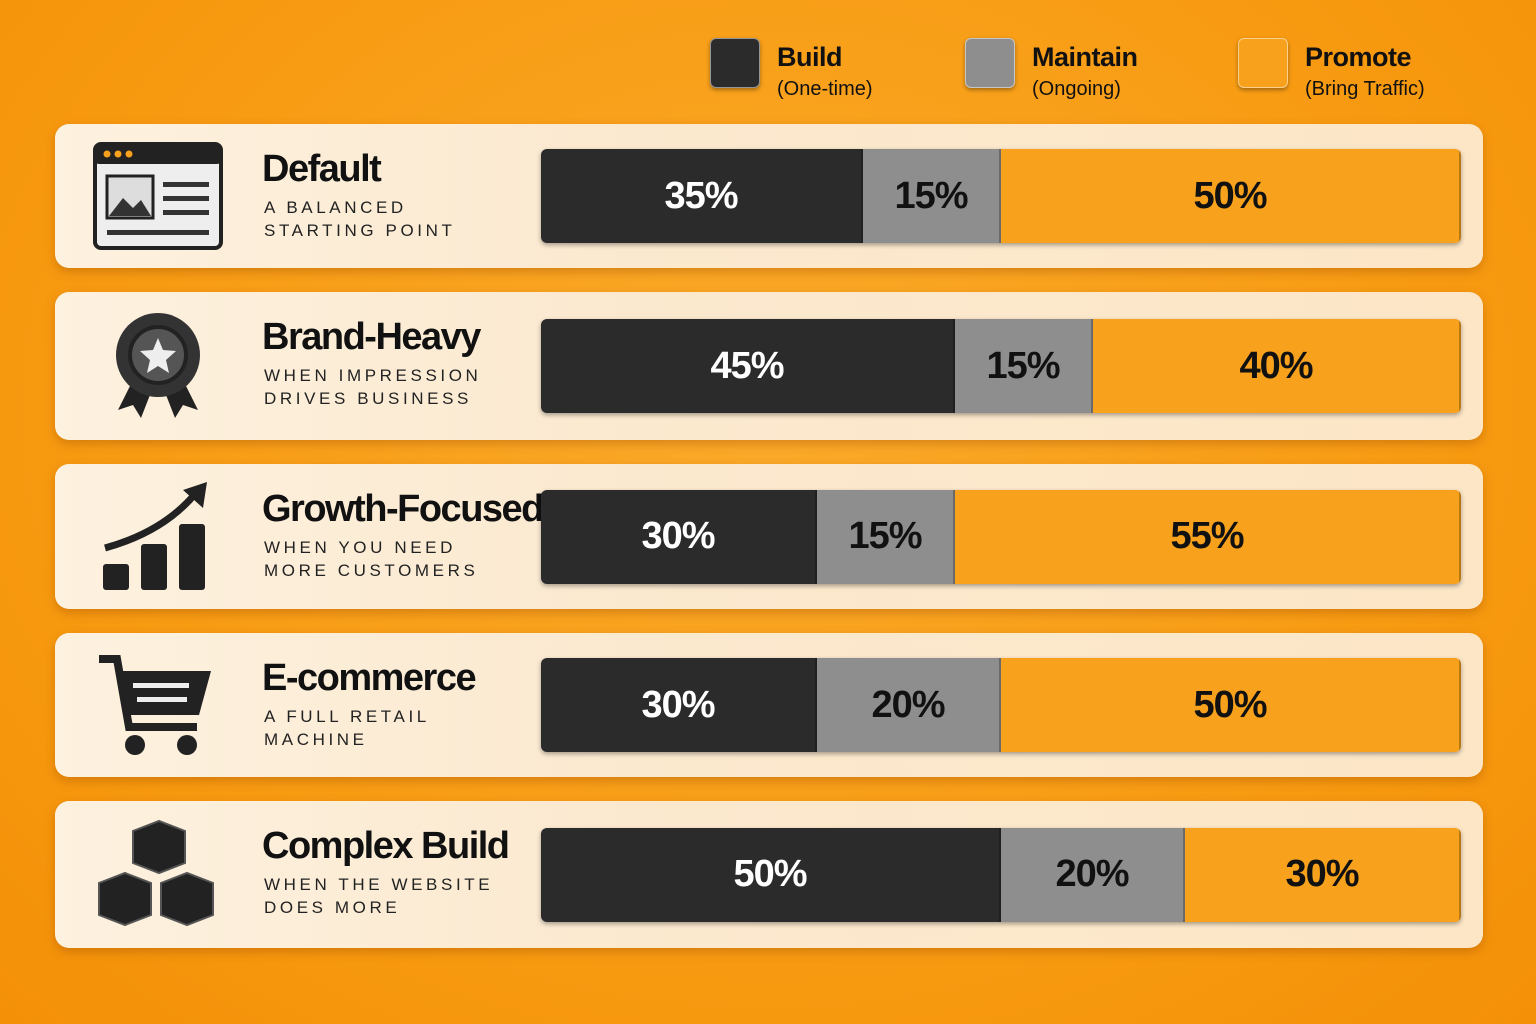  I want to click on category-title: Brand-Heavy, so click(371, 337).